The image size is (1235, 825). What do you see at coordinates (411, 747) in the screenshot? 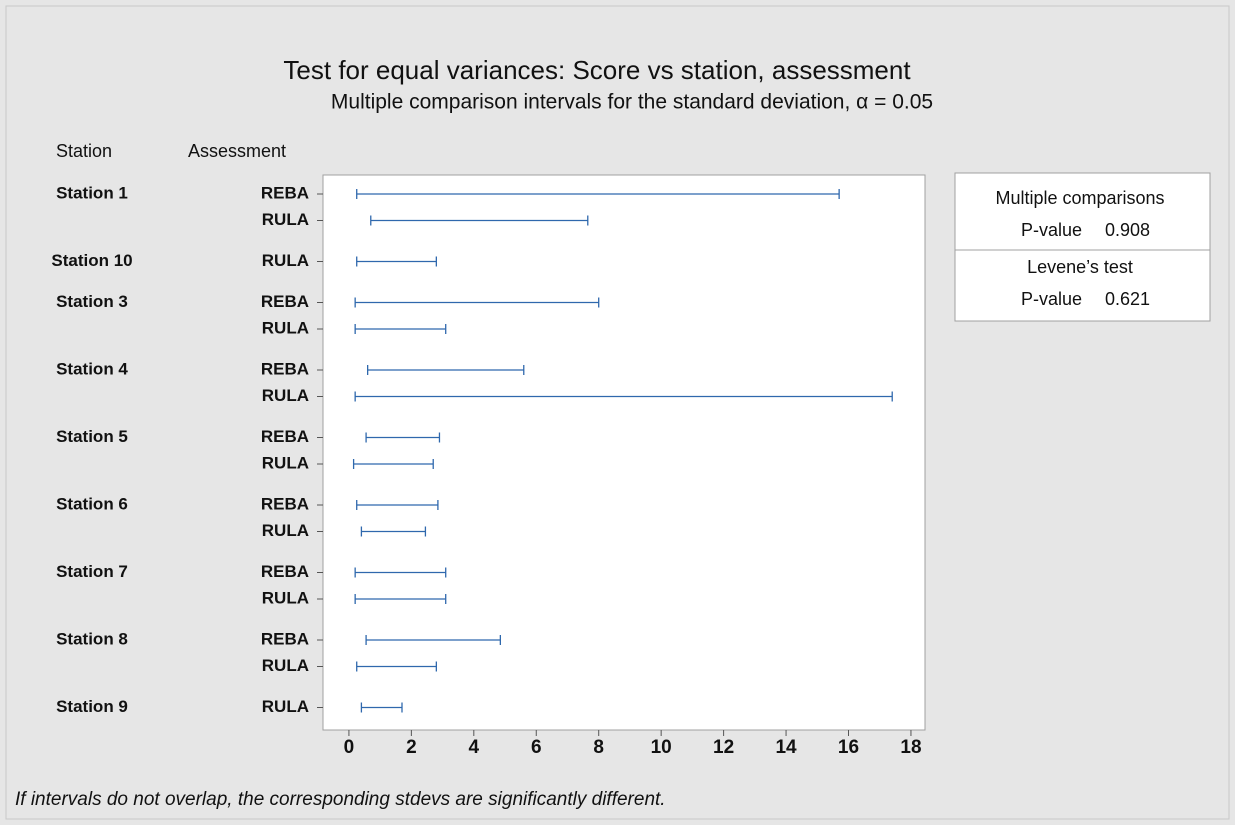
I see `x-tick-label: 2` at bounding box center [411, 747].